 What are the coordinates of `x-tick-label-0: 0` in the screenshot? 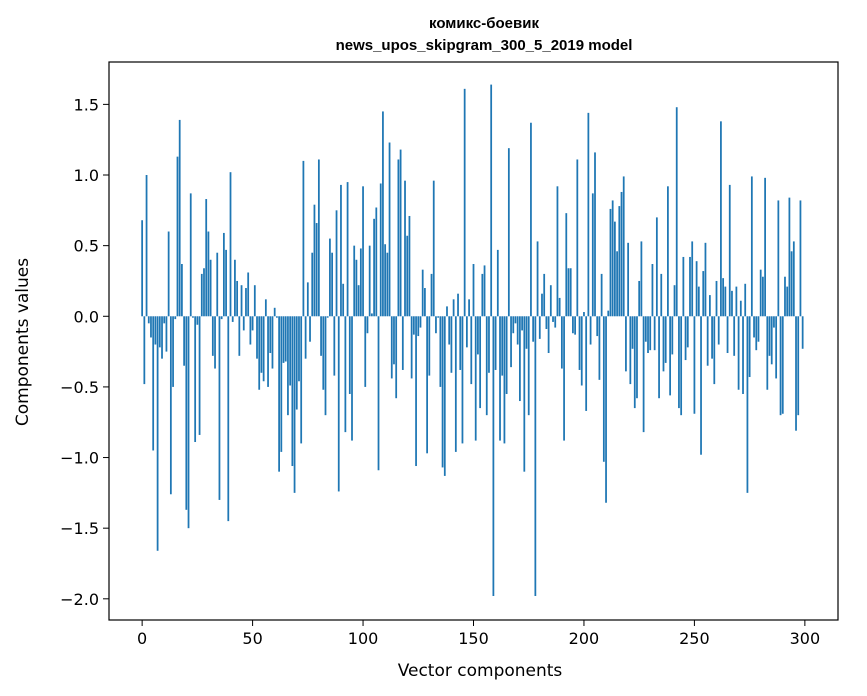 It's located at (142, 638).